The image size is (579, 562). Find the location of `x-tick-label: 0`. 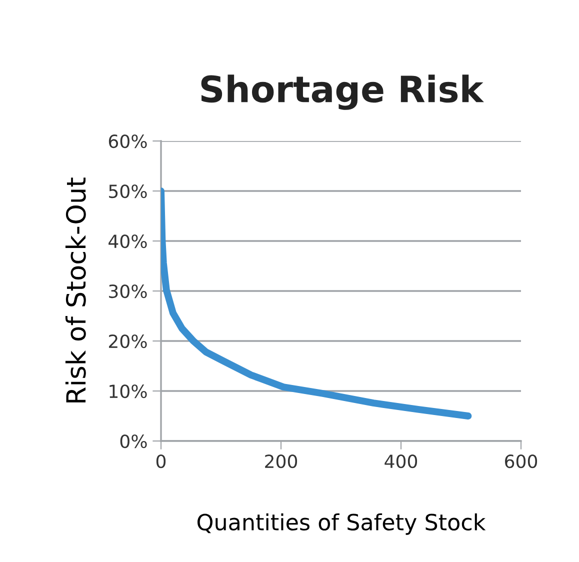

x-tick-label: 0 is located at coordinates (161, 461).